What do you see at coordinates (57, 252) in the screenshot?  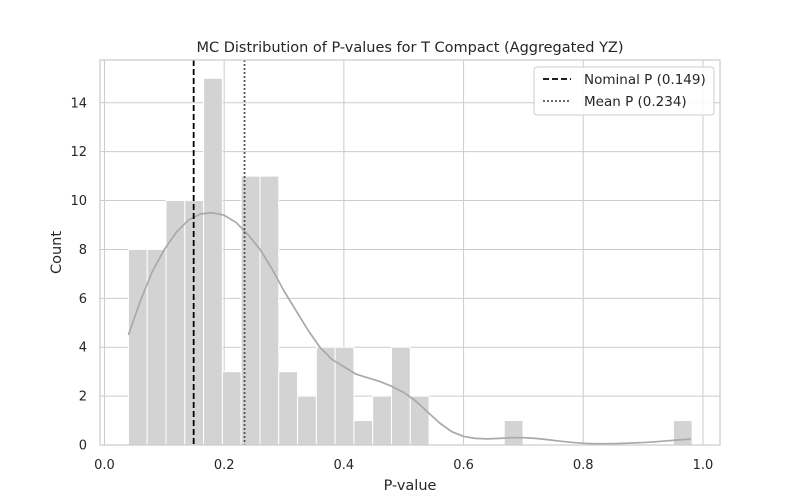 I see `y-axis-label: Count` at bounding box center [57, 252].